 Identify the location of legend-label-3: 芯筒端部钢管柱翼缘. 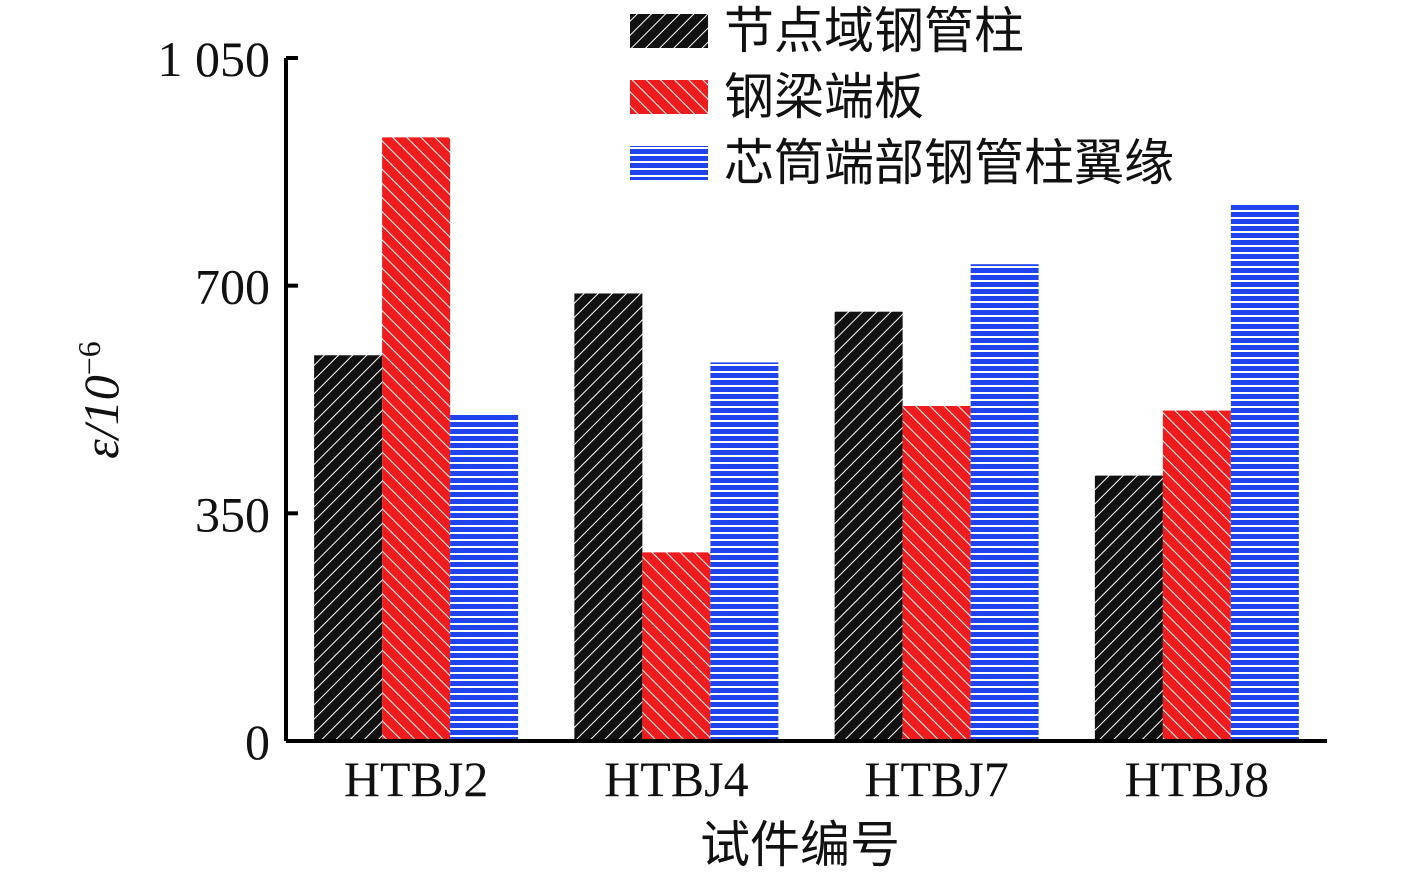
(949, 163).